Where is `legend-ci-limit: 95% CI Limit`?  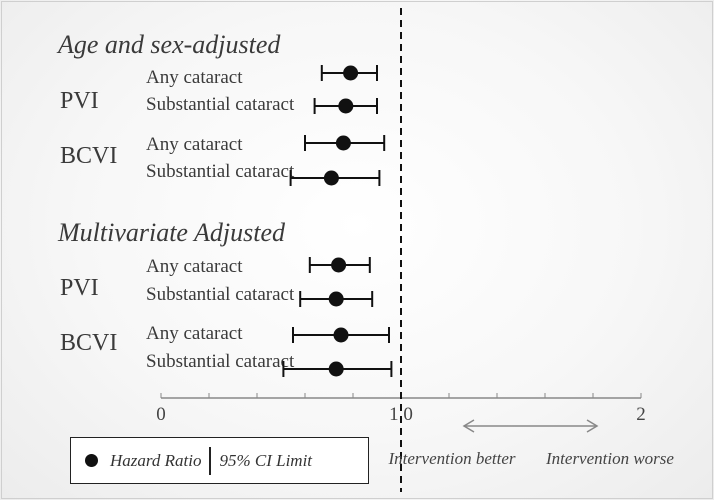 legend-ci-limit: 95% CI Limit is located at coordinates (266, 460).